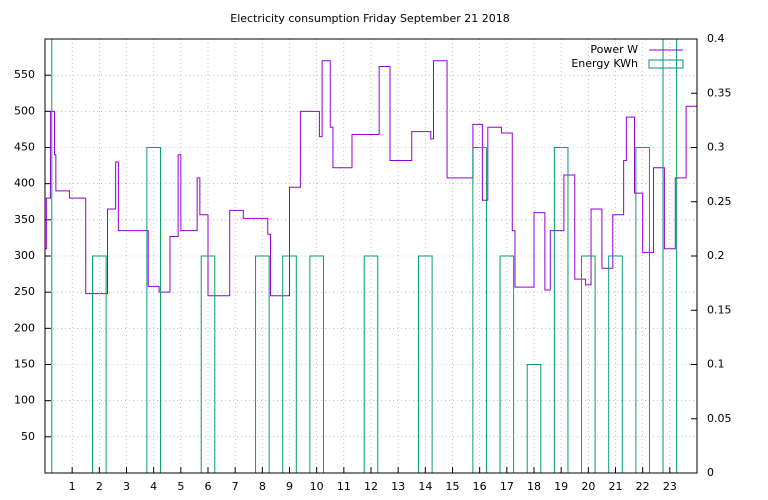 This screenshot has width=768, height=500. What do you see at coordinates (24, 327) in the screenshot?
I see `y-tick-label: 200` at bounding box center [24, 327].